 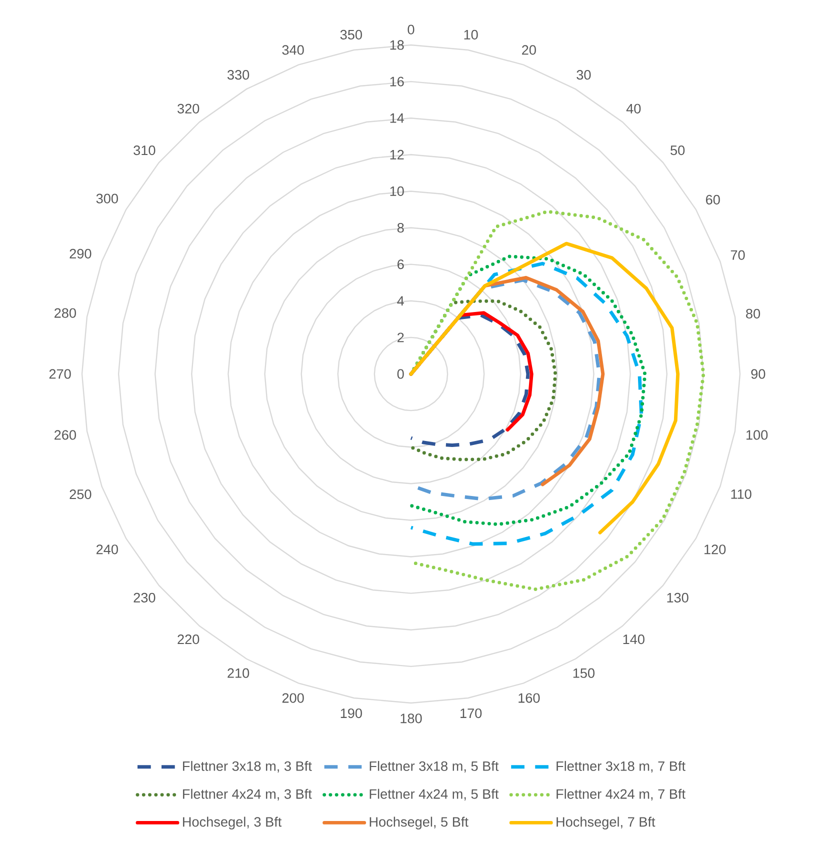 What do you see at coordinates (400, 374) in the screenshot?
I see `y-tick-label: 0` at bounding box center [400, 374].